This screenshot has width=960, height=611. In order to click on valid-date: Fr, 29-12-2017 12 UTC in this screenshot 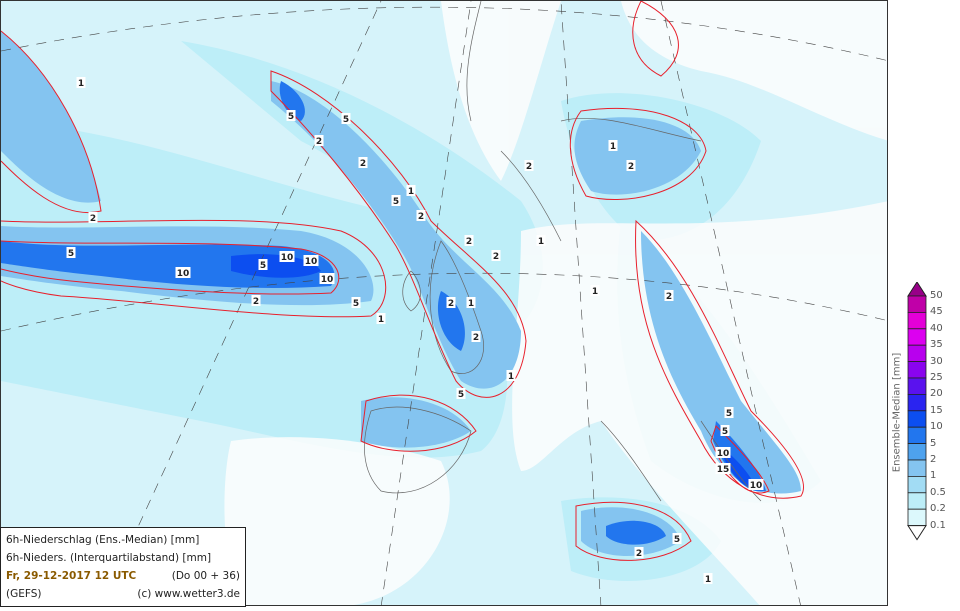, I will do `click(71, 576)`.